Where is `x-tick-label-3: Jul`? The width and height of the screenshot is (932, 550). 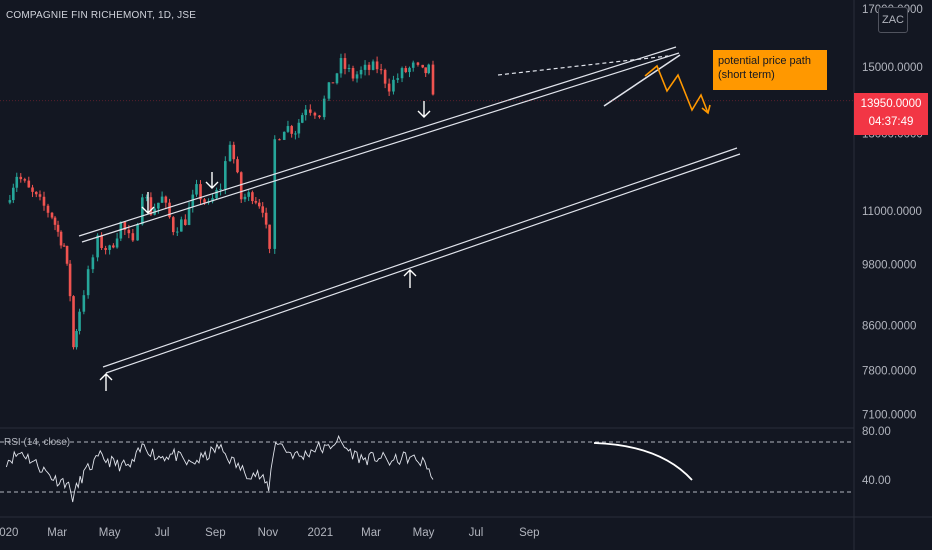 x-tick-label-3: Jul is located at coordinates (162, 533).